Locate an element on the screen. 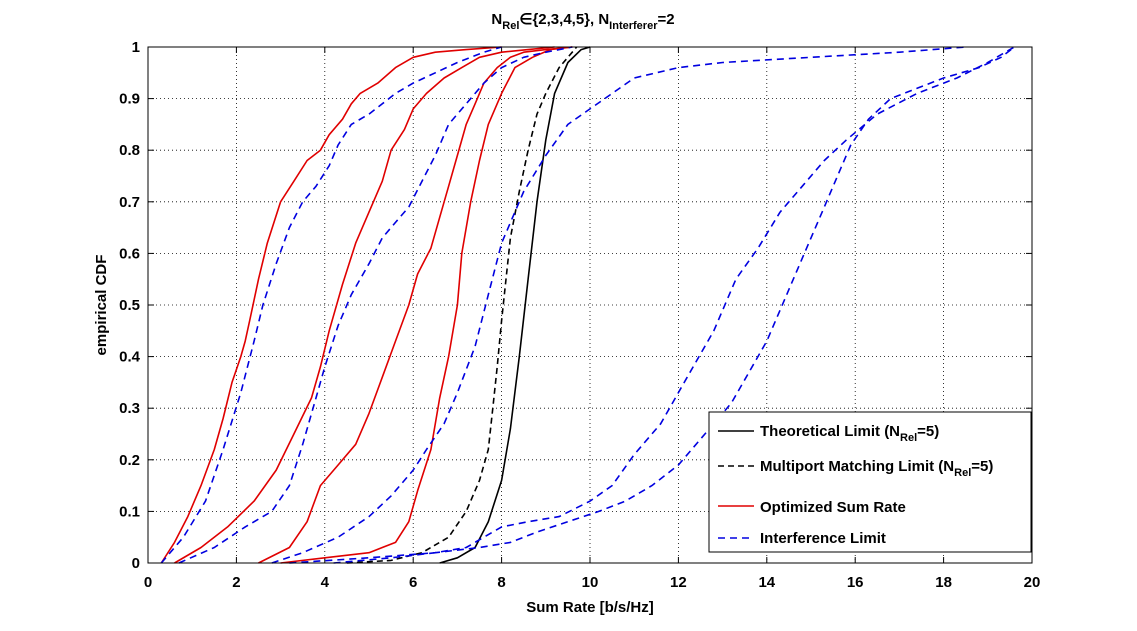 Image resolution: width=1137 pixels, height=631 pixels. x-tick-label: 16 is located at coordinates (855, 582).